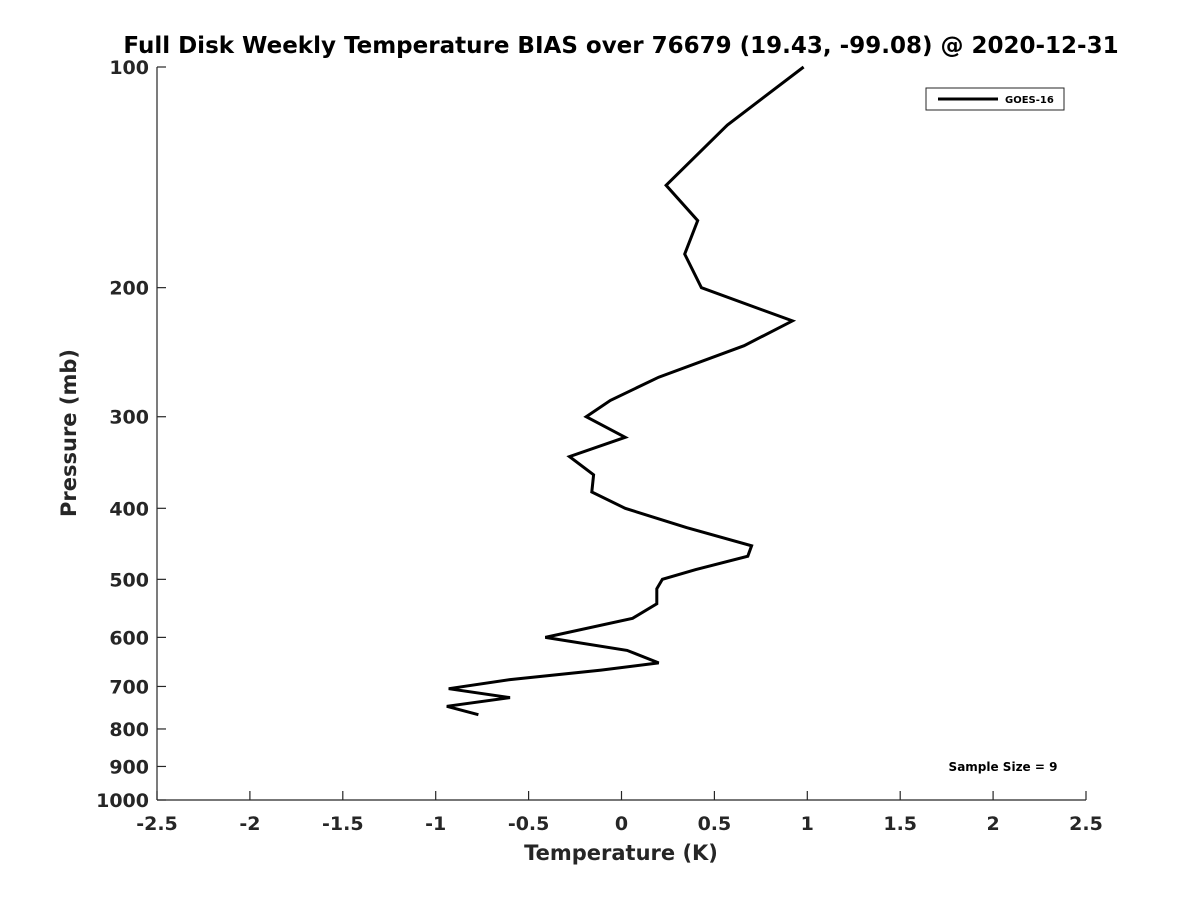 Image resolution: width=1200 pixels, height=900 pixels. Describe the element at coordinates (249, 824) in the screenshot. I see `x-tick-label: -2` at that location.